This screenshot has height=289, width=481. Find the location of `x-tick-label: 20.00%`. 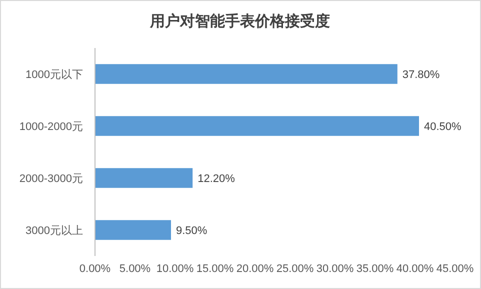

x-tick-label: 20.00% is located at coordinates (255, 269).